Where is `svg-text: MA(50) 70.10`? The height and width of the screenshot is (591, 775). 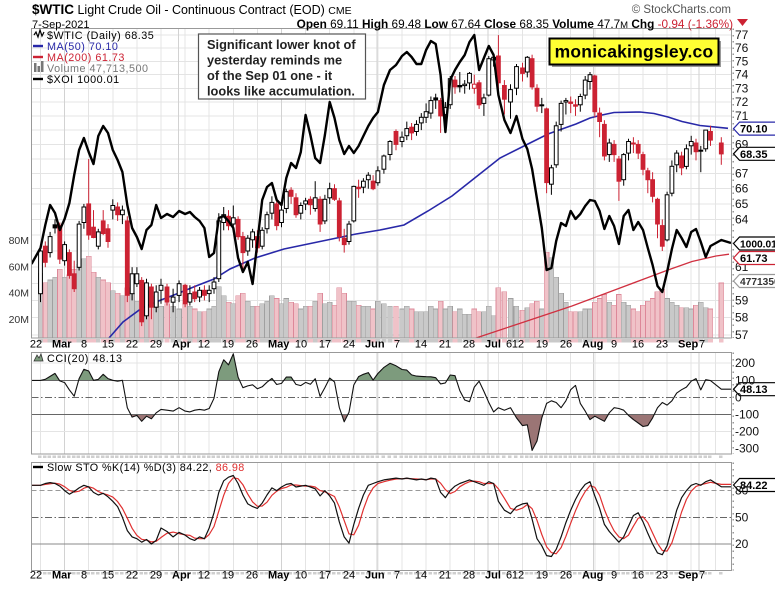 svg-text: MA(50) 70.10 is located at coordinates (82, 47).